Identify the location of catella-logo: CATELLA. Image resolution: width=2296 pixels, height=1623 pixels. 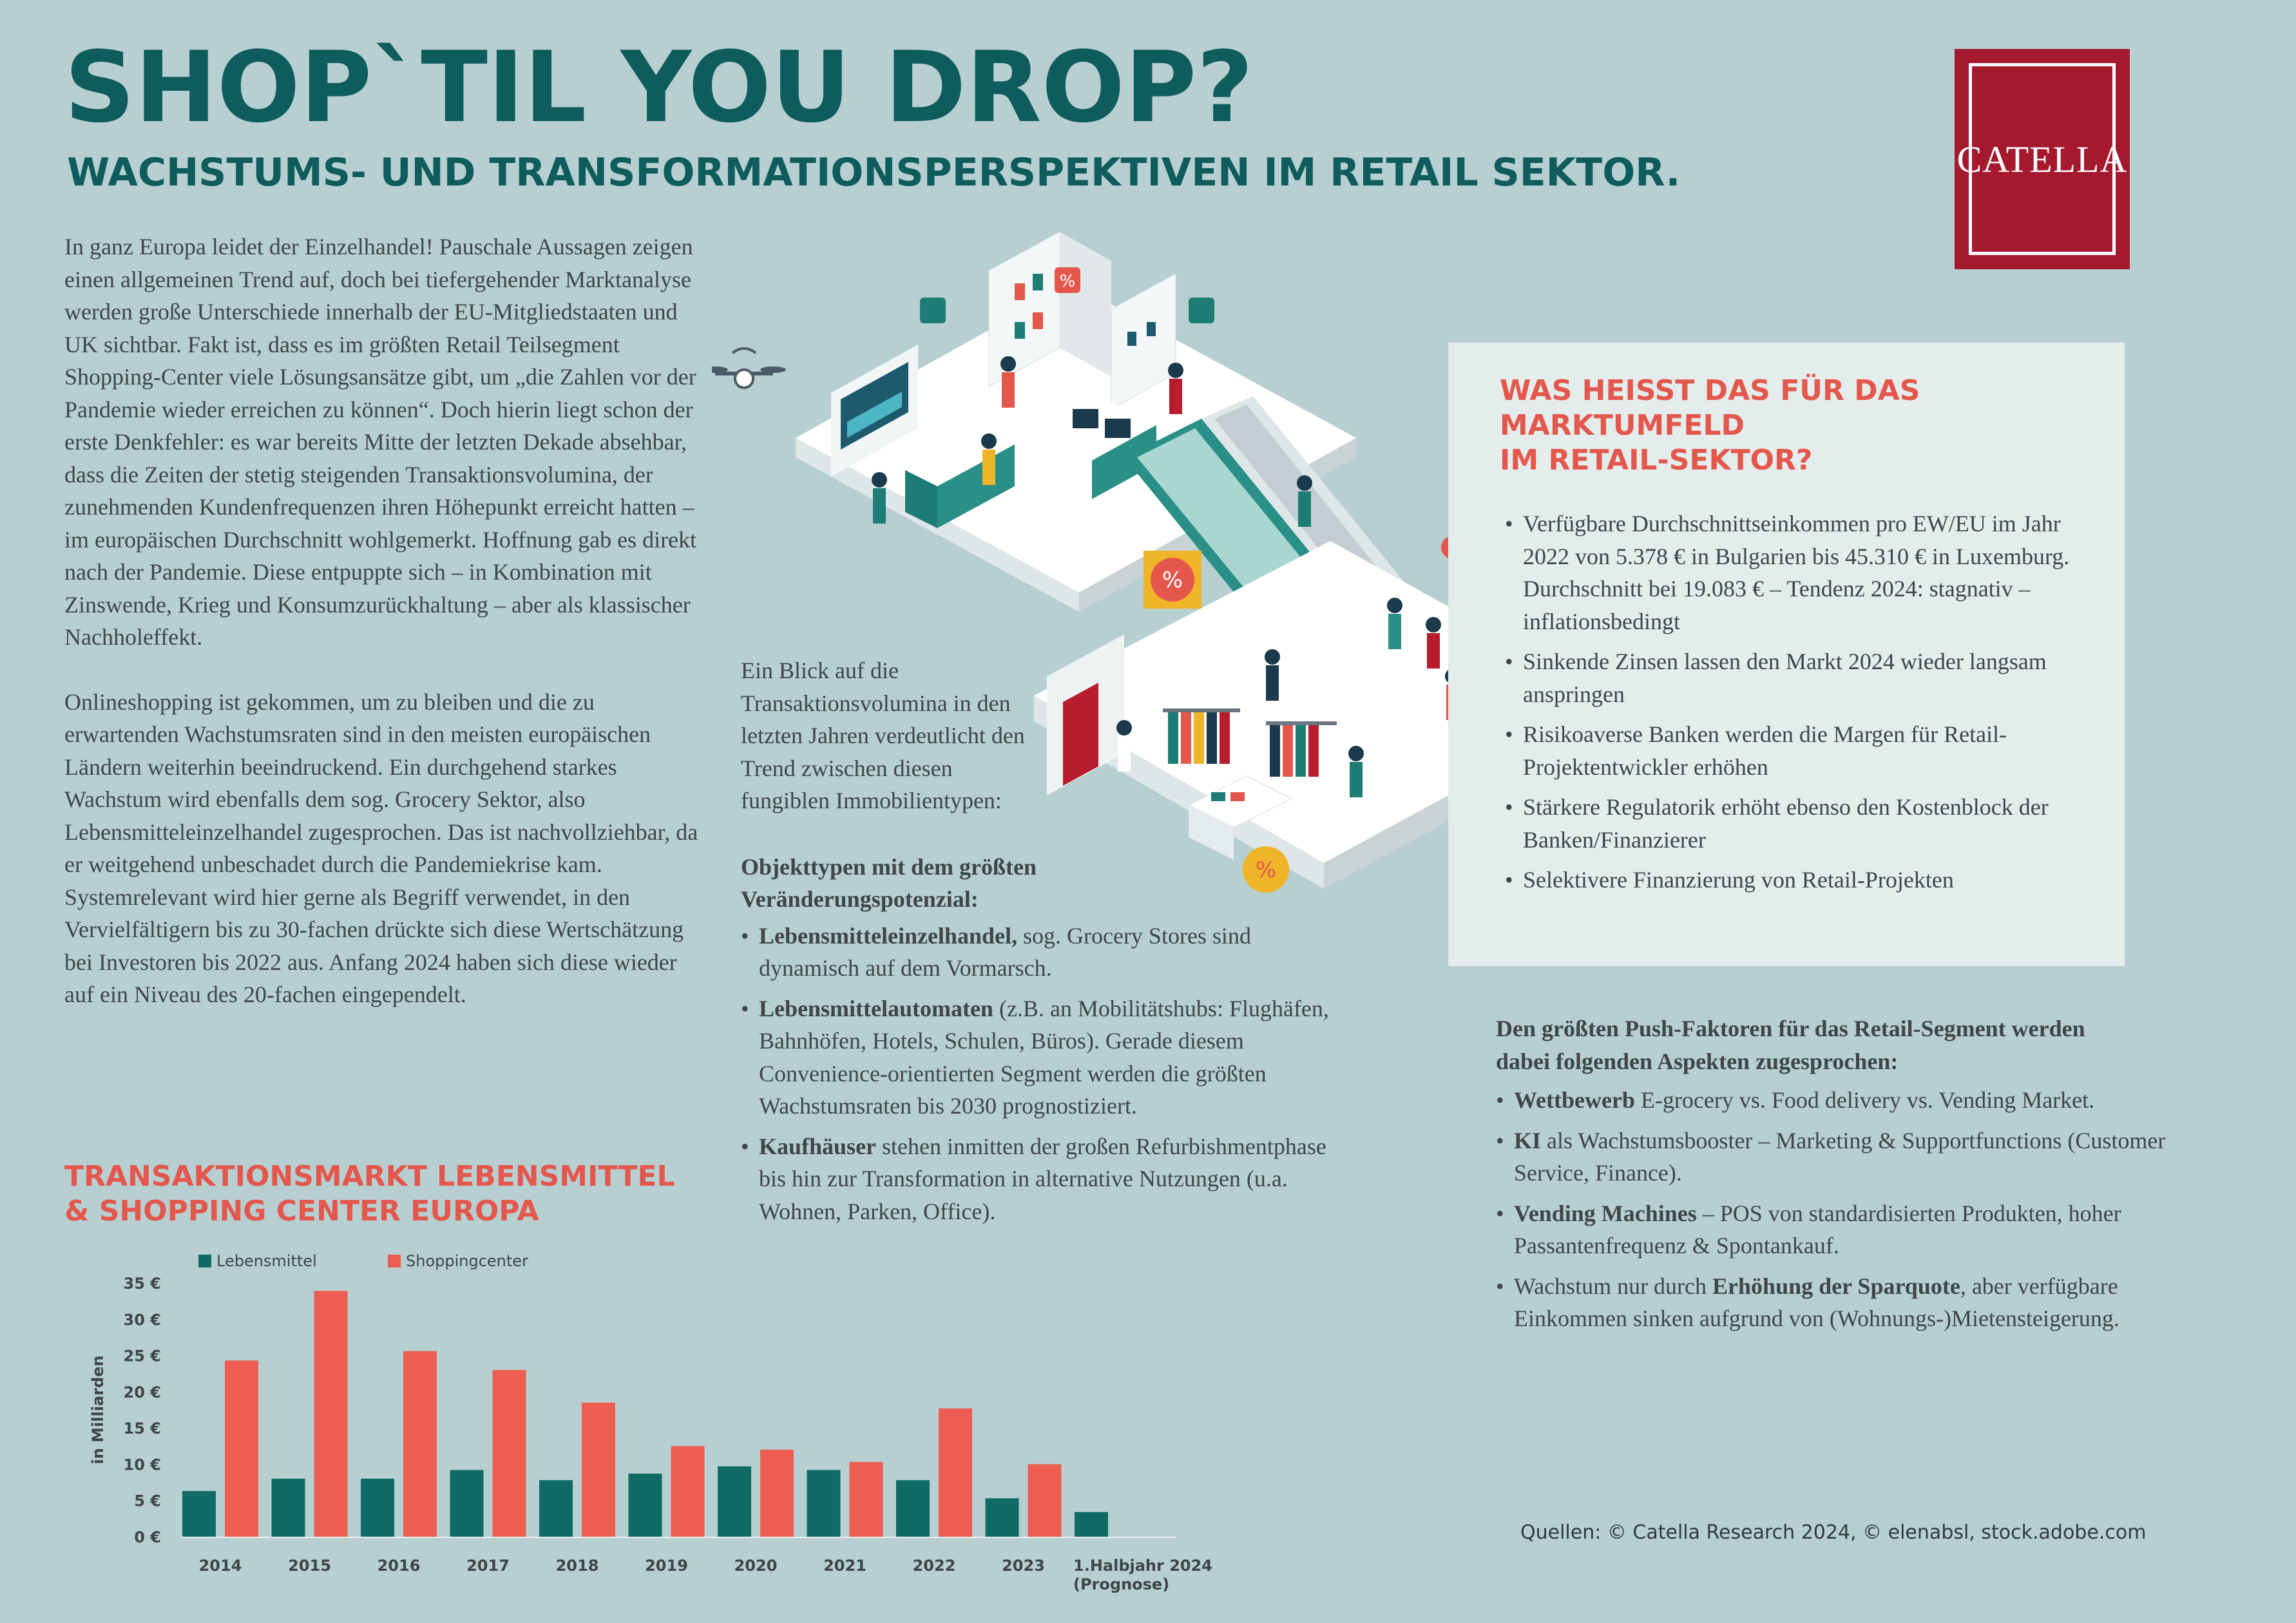
(2042, 159).